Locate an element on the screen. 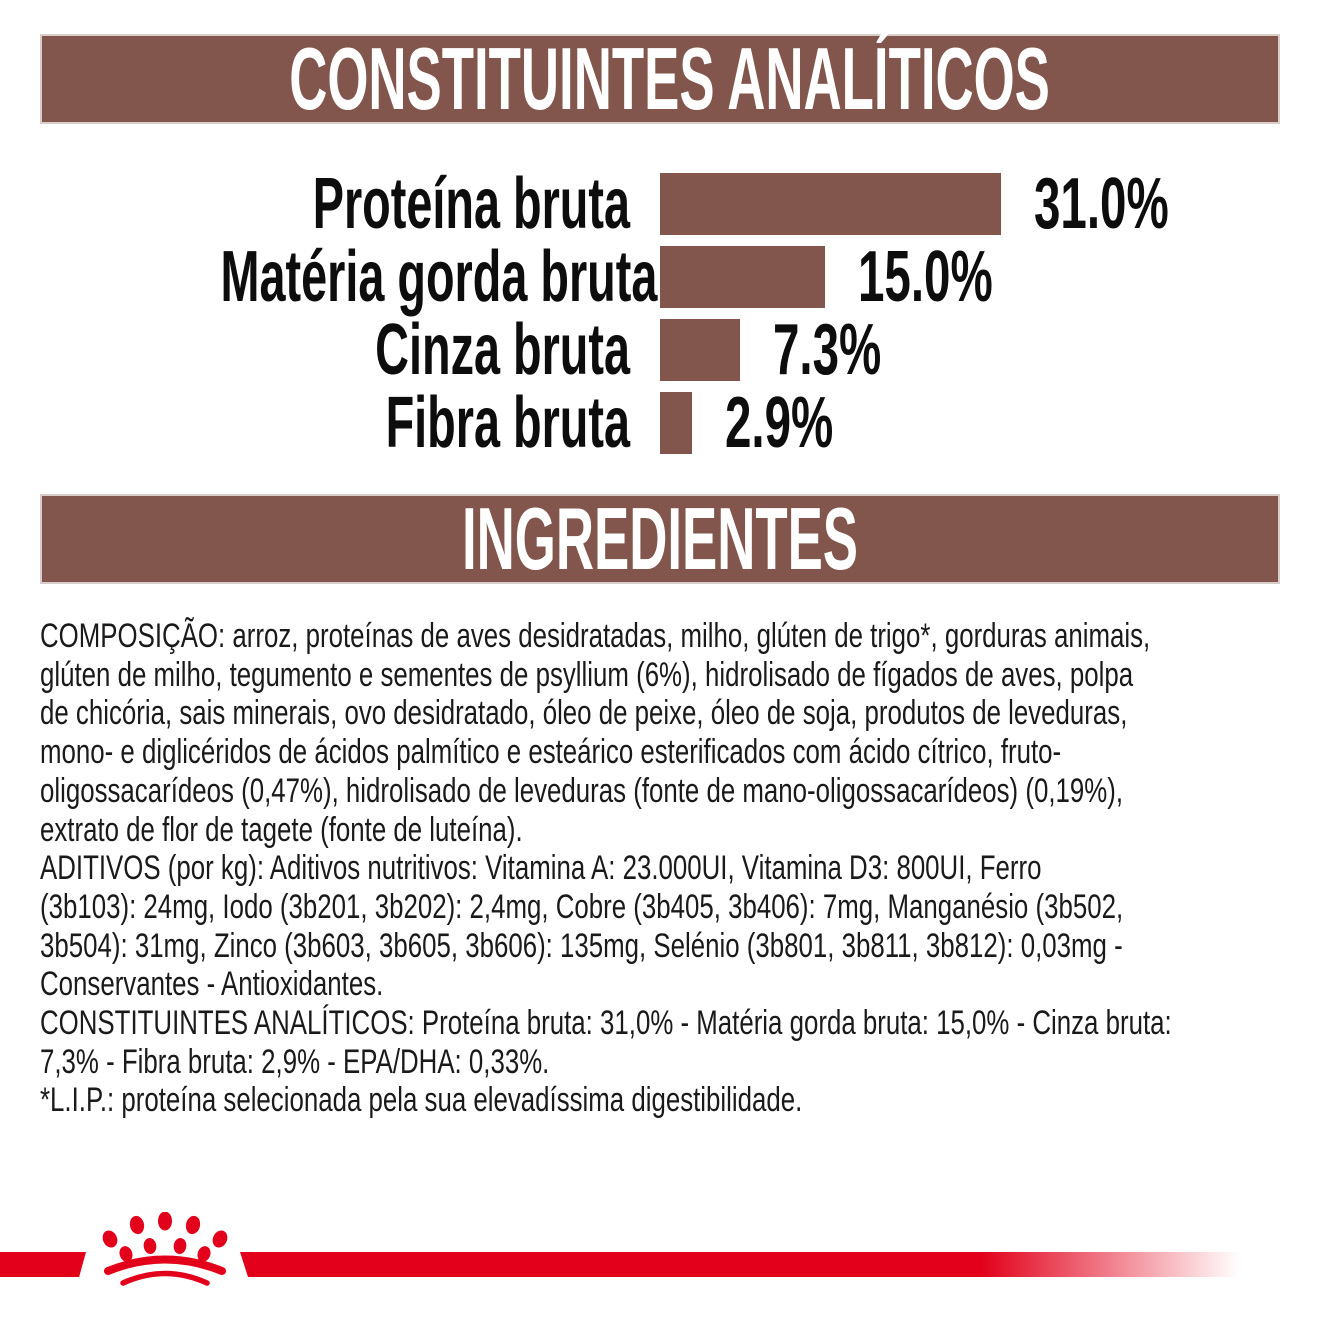  chart-row: Matéria gorda bruta 15.0% is located at coordinates (660, 277).